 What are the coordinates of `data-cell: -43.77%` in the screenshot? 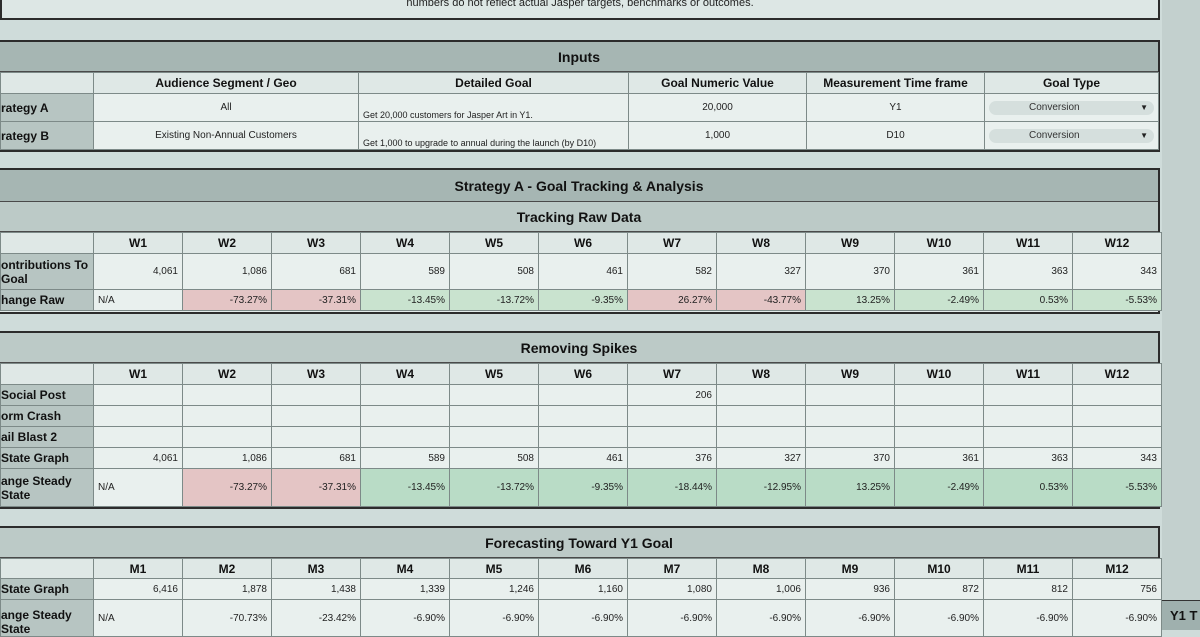 It's located at (761, 300).